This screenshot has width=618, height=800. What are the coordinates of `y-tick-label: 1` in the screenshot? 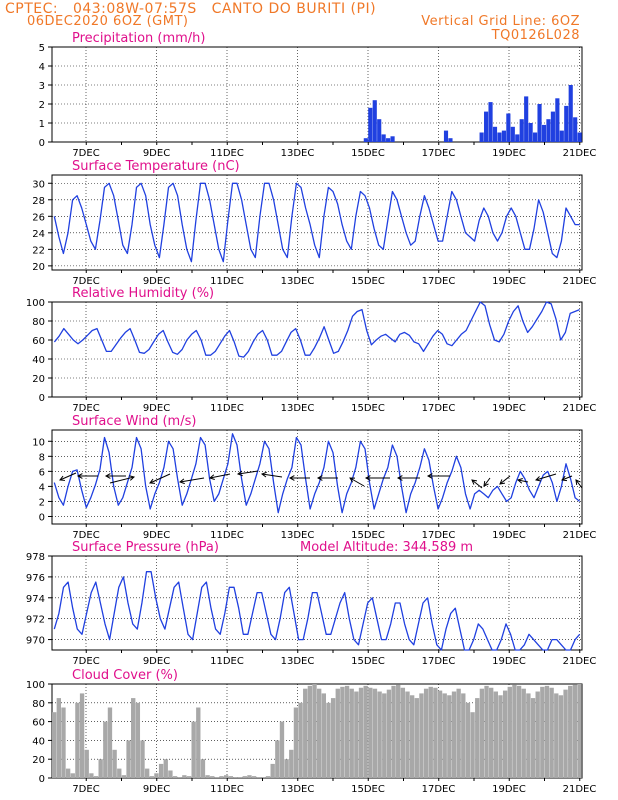 It's located at (42, 124).